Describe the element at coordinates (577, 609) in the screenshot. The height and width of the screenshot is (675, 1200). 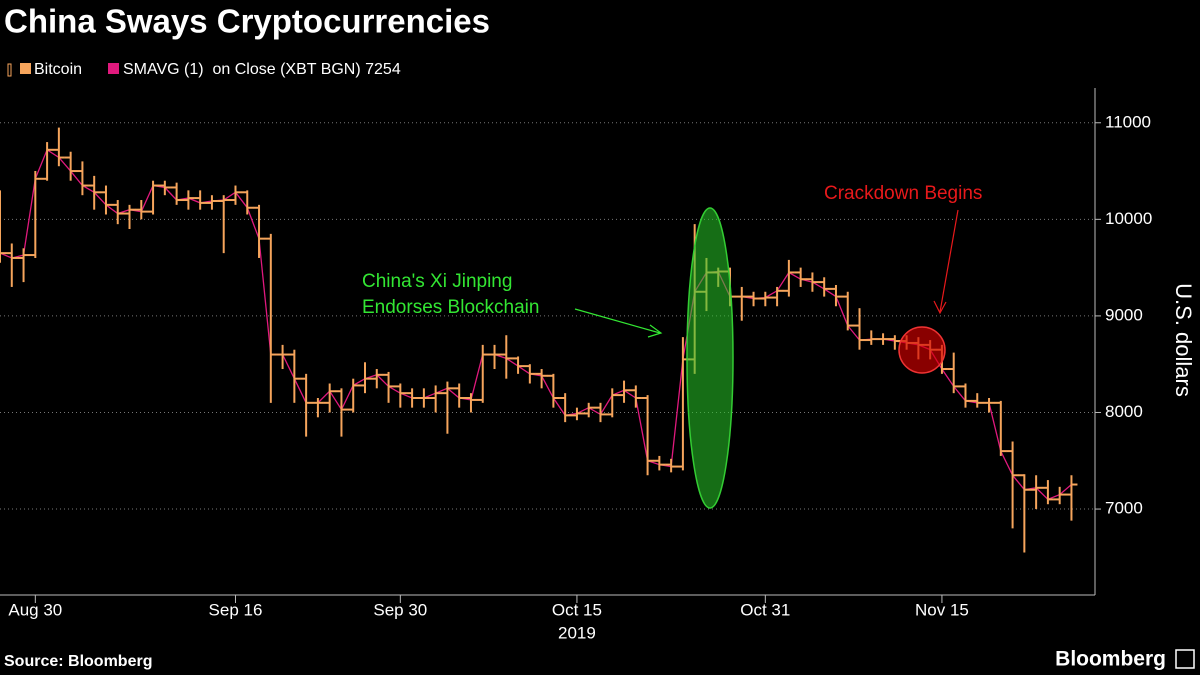
I see `x-tick-label: Oct 15` at that location.